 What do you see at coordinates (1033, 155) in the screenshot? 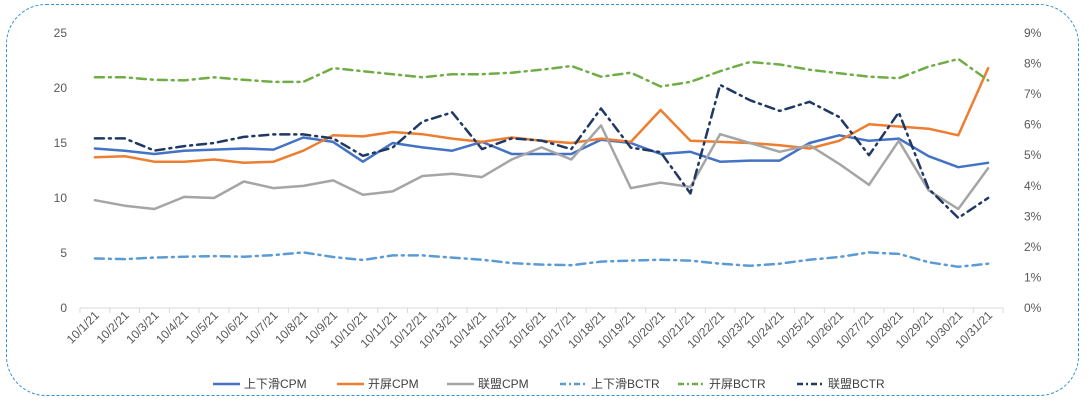
I see `y-right-tick-label: 5%` at bounding box center [1033, 155].